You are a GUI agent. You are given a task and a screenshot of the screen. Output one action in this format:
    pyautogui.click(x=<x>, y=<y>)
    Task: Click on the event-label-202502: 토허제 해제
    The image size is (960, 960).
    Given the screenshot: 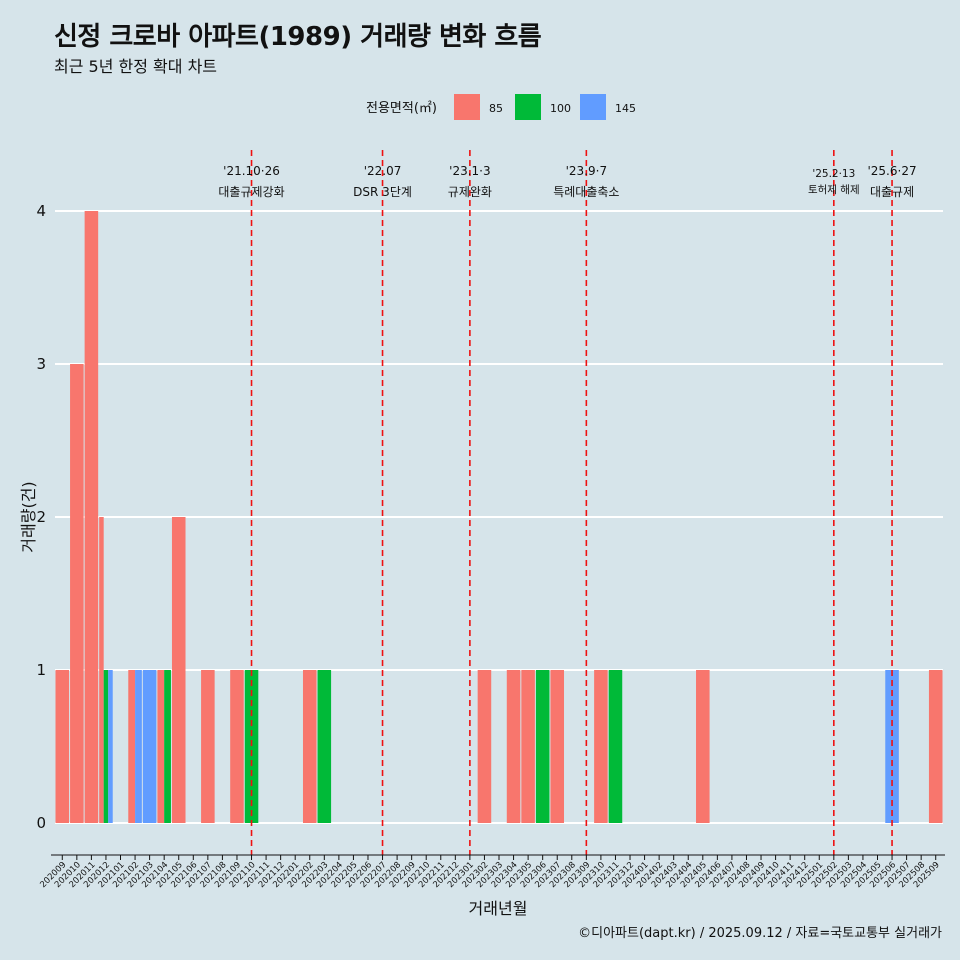 What is the action you would take?
    pyautogui.click(x=834, y=189)
    